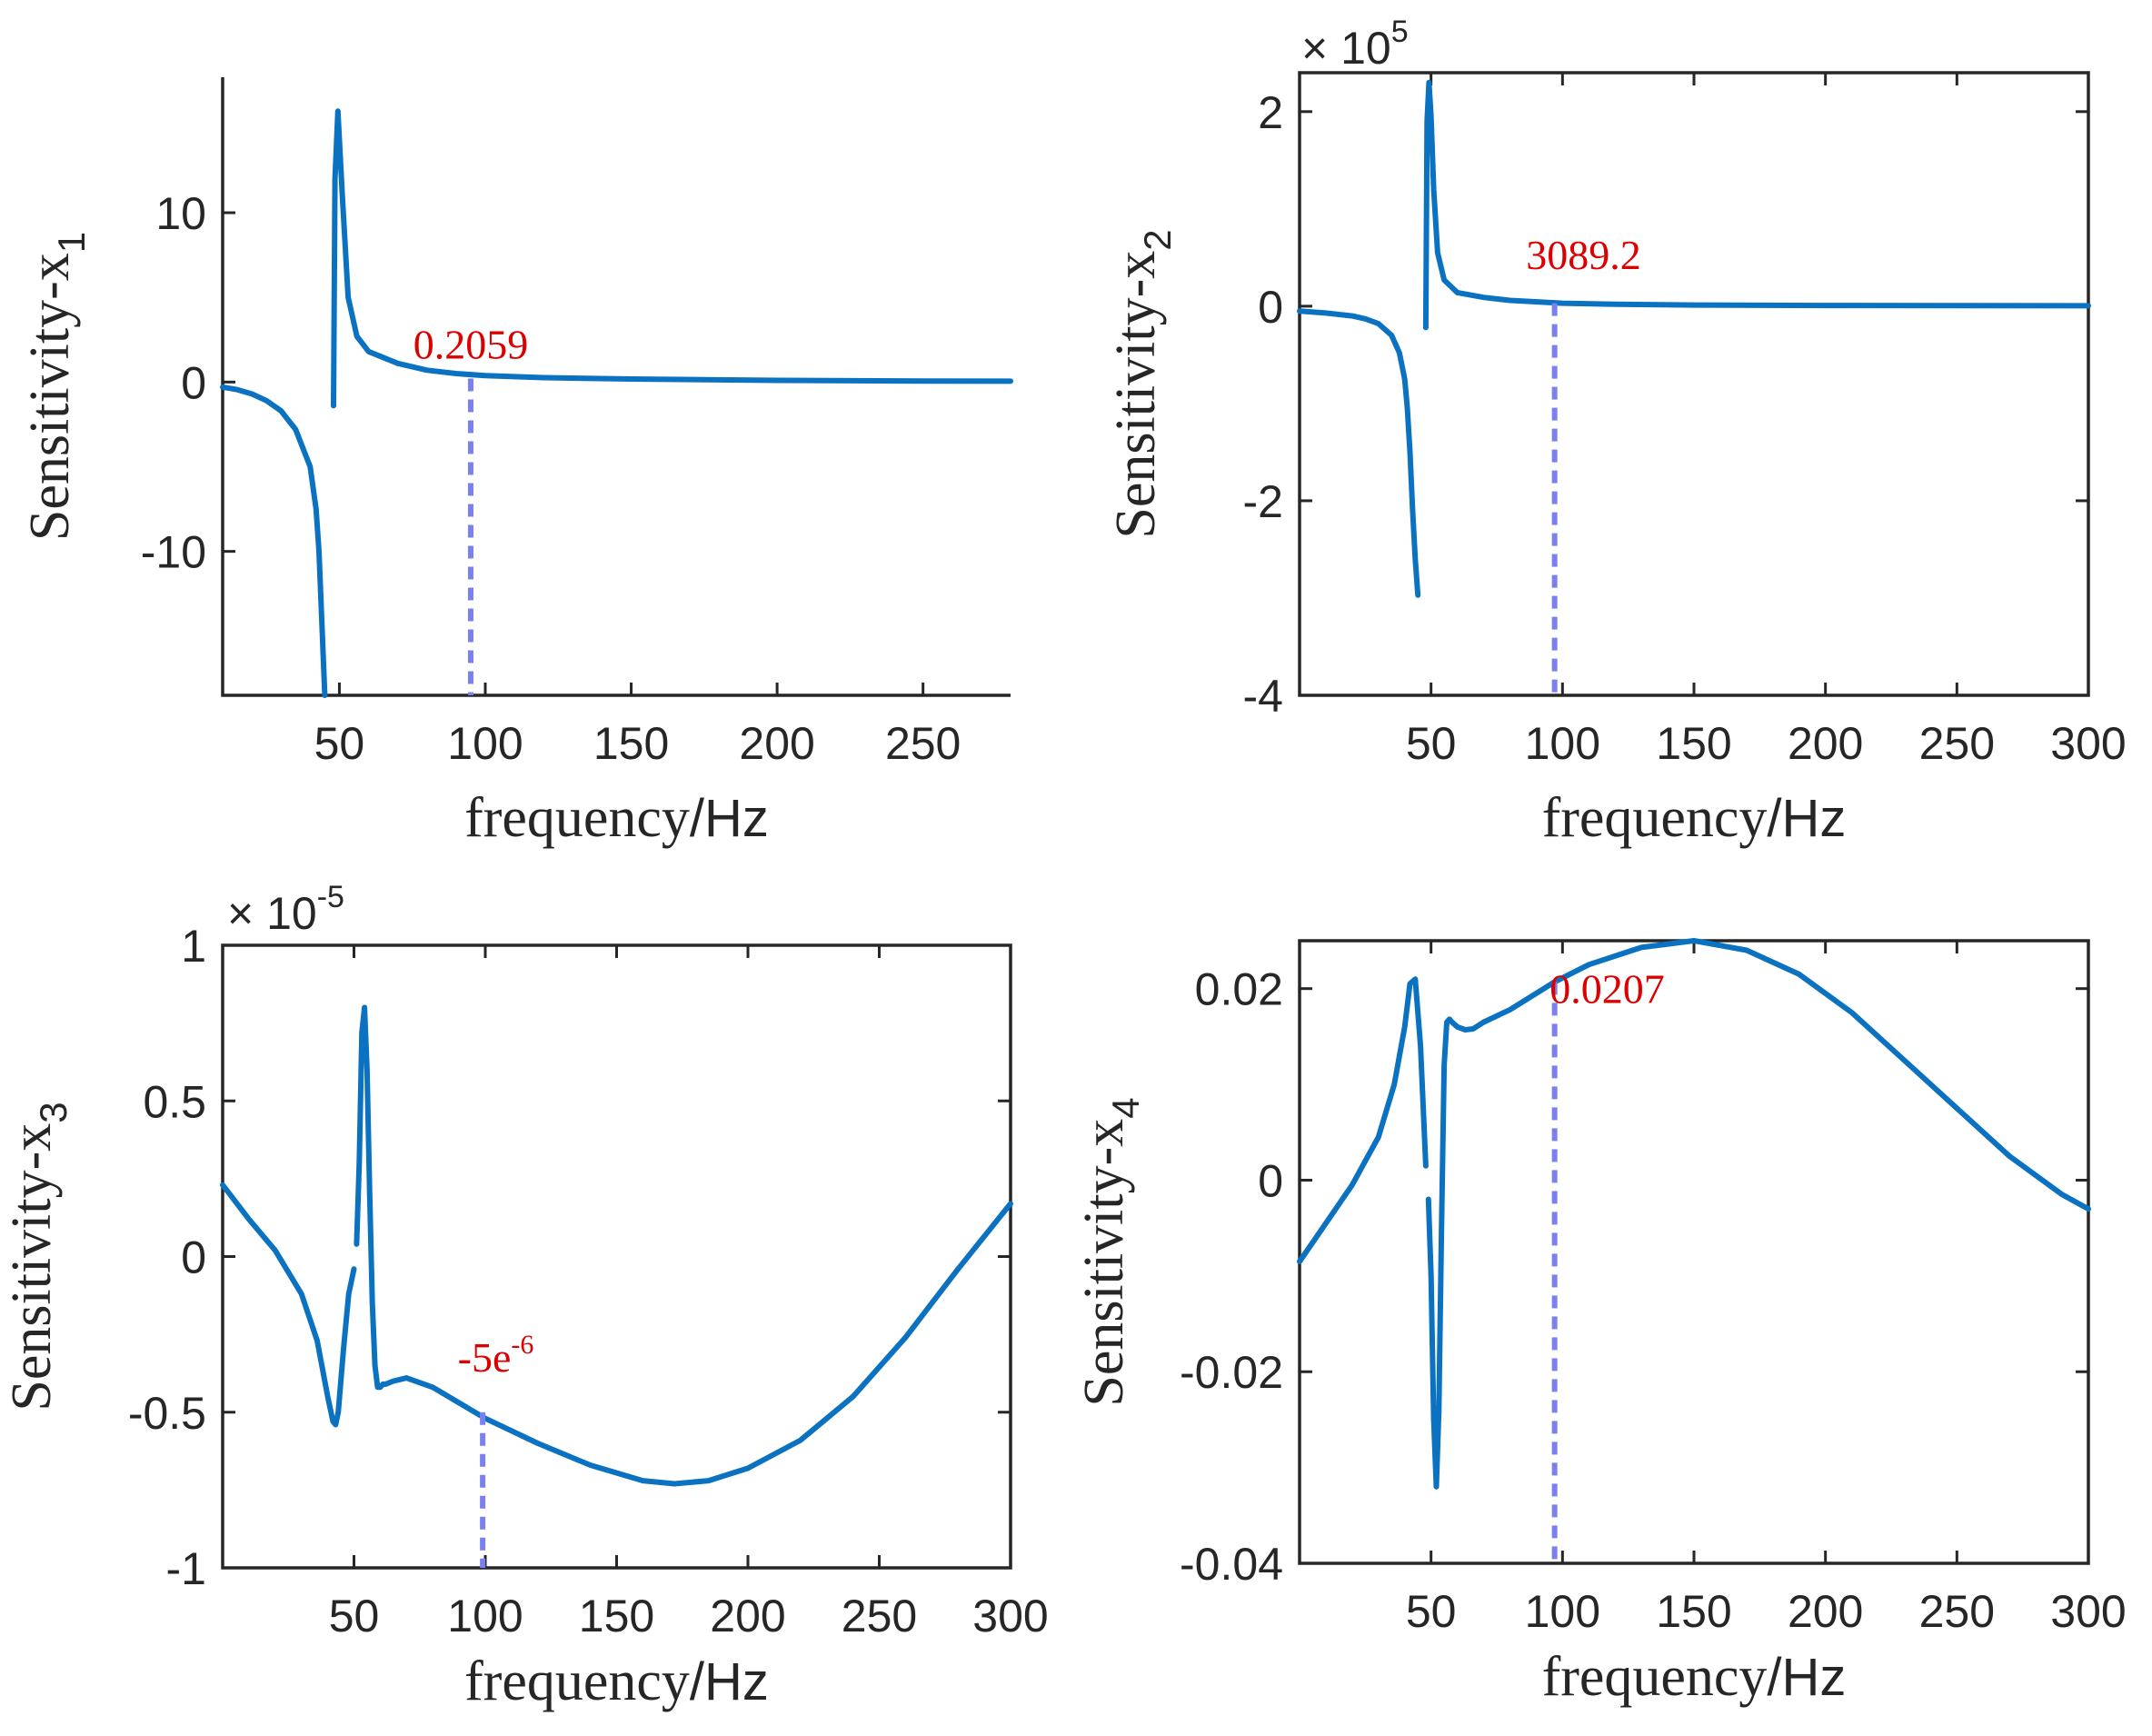 This screenshot has height=1736, width=2152. I want to click on y-tick-label: -0.5, so click(167, 1414).